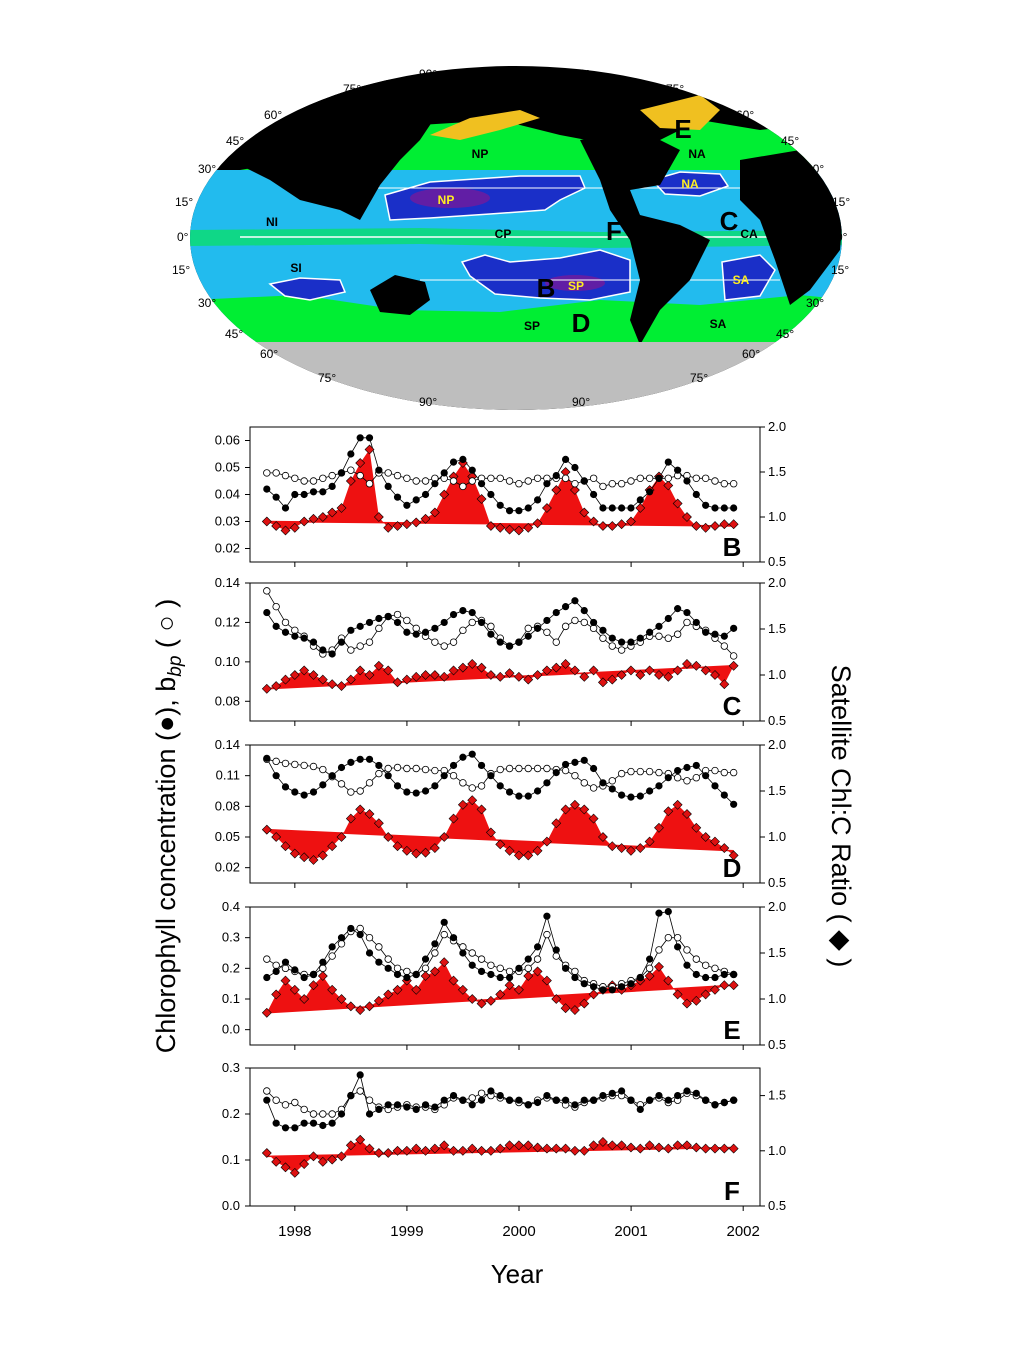 This screenshot has height=1365, width=1024. What do you see at coordinates (518, 1231) in the screenshot?
I see `x-tick-label: 2000` at bounding box center [518, 1231].